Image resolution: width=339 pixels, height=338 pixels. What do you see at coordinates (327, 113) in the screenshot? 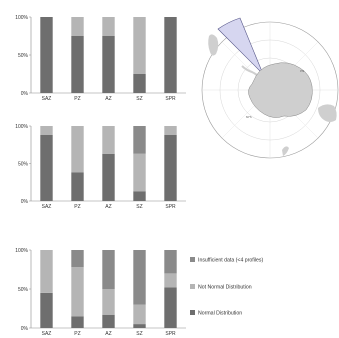
I see `map-australia` at bounding box center [327, 113].